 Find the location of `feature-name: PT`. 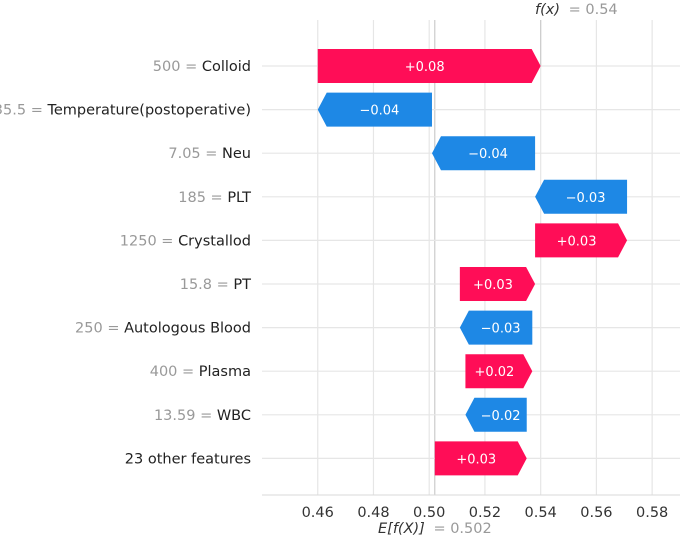

feature-name: PT is located at coordinates (242, 285).